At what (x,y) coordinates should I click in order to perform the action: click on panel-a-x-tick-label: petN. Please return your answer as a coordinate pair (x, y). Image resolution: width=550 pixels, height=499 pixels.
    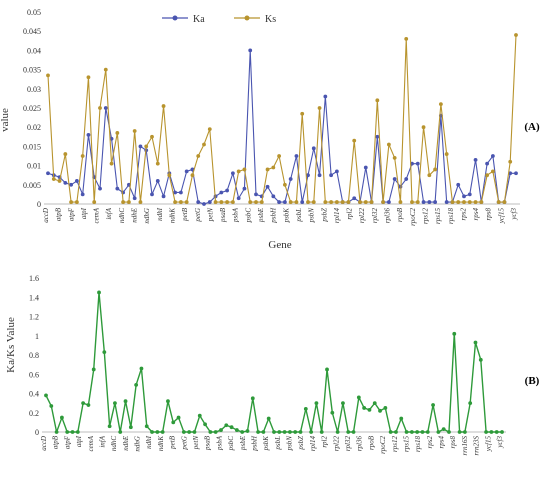
    Looking at the image, I should click on (210, 215).